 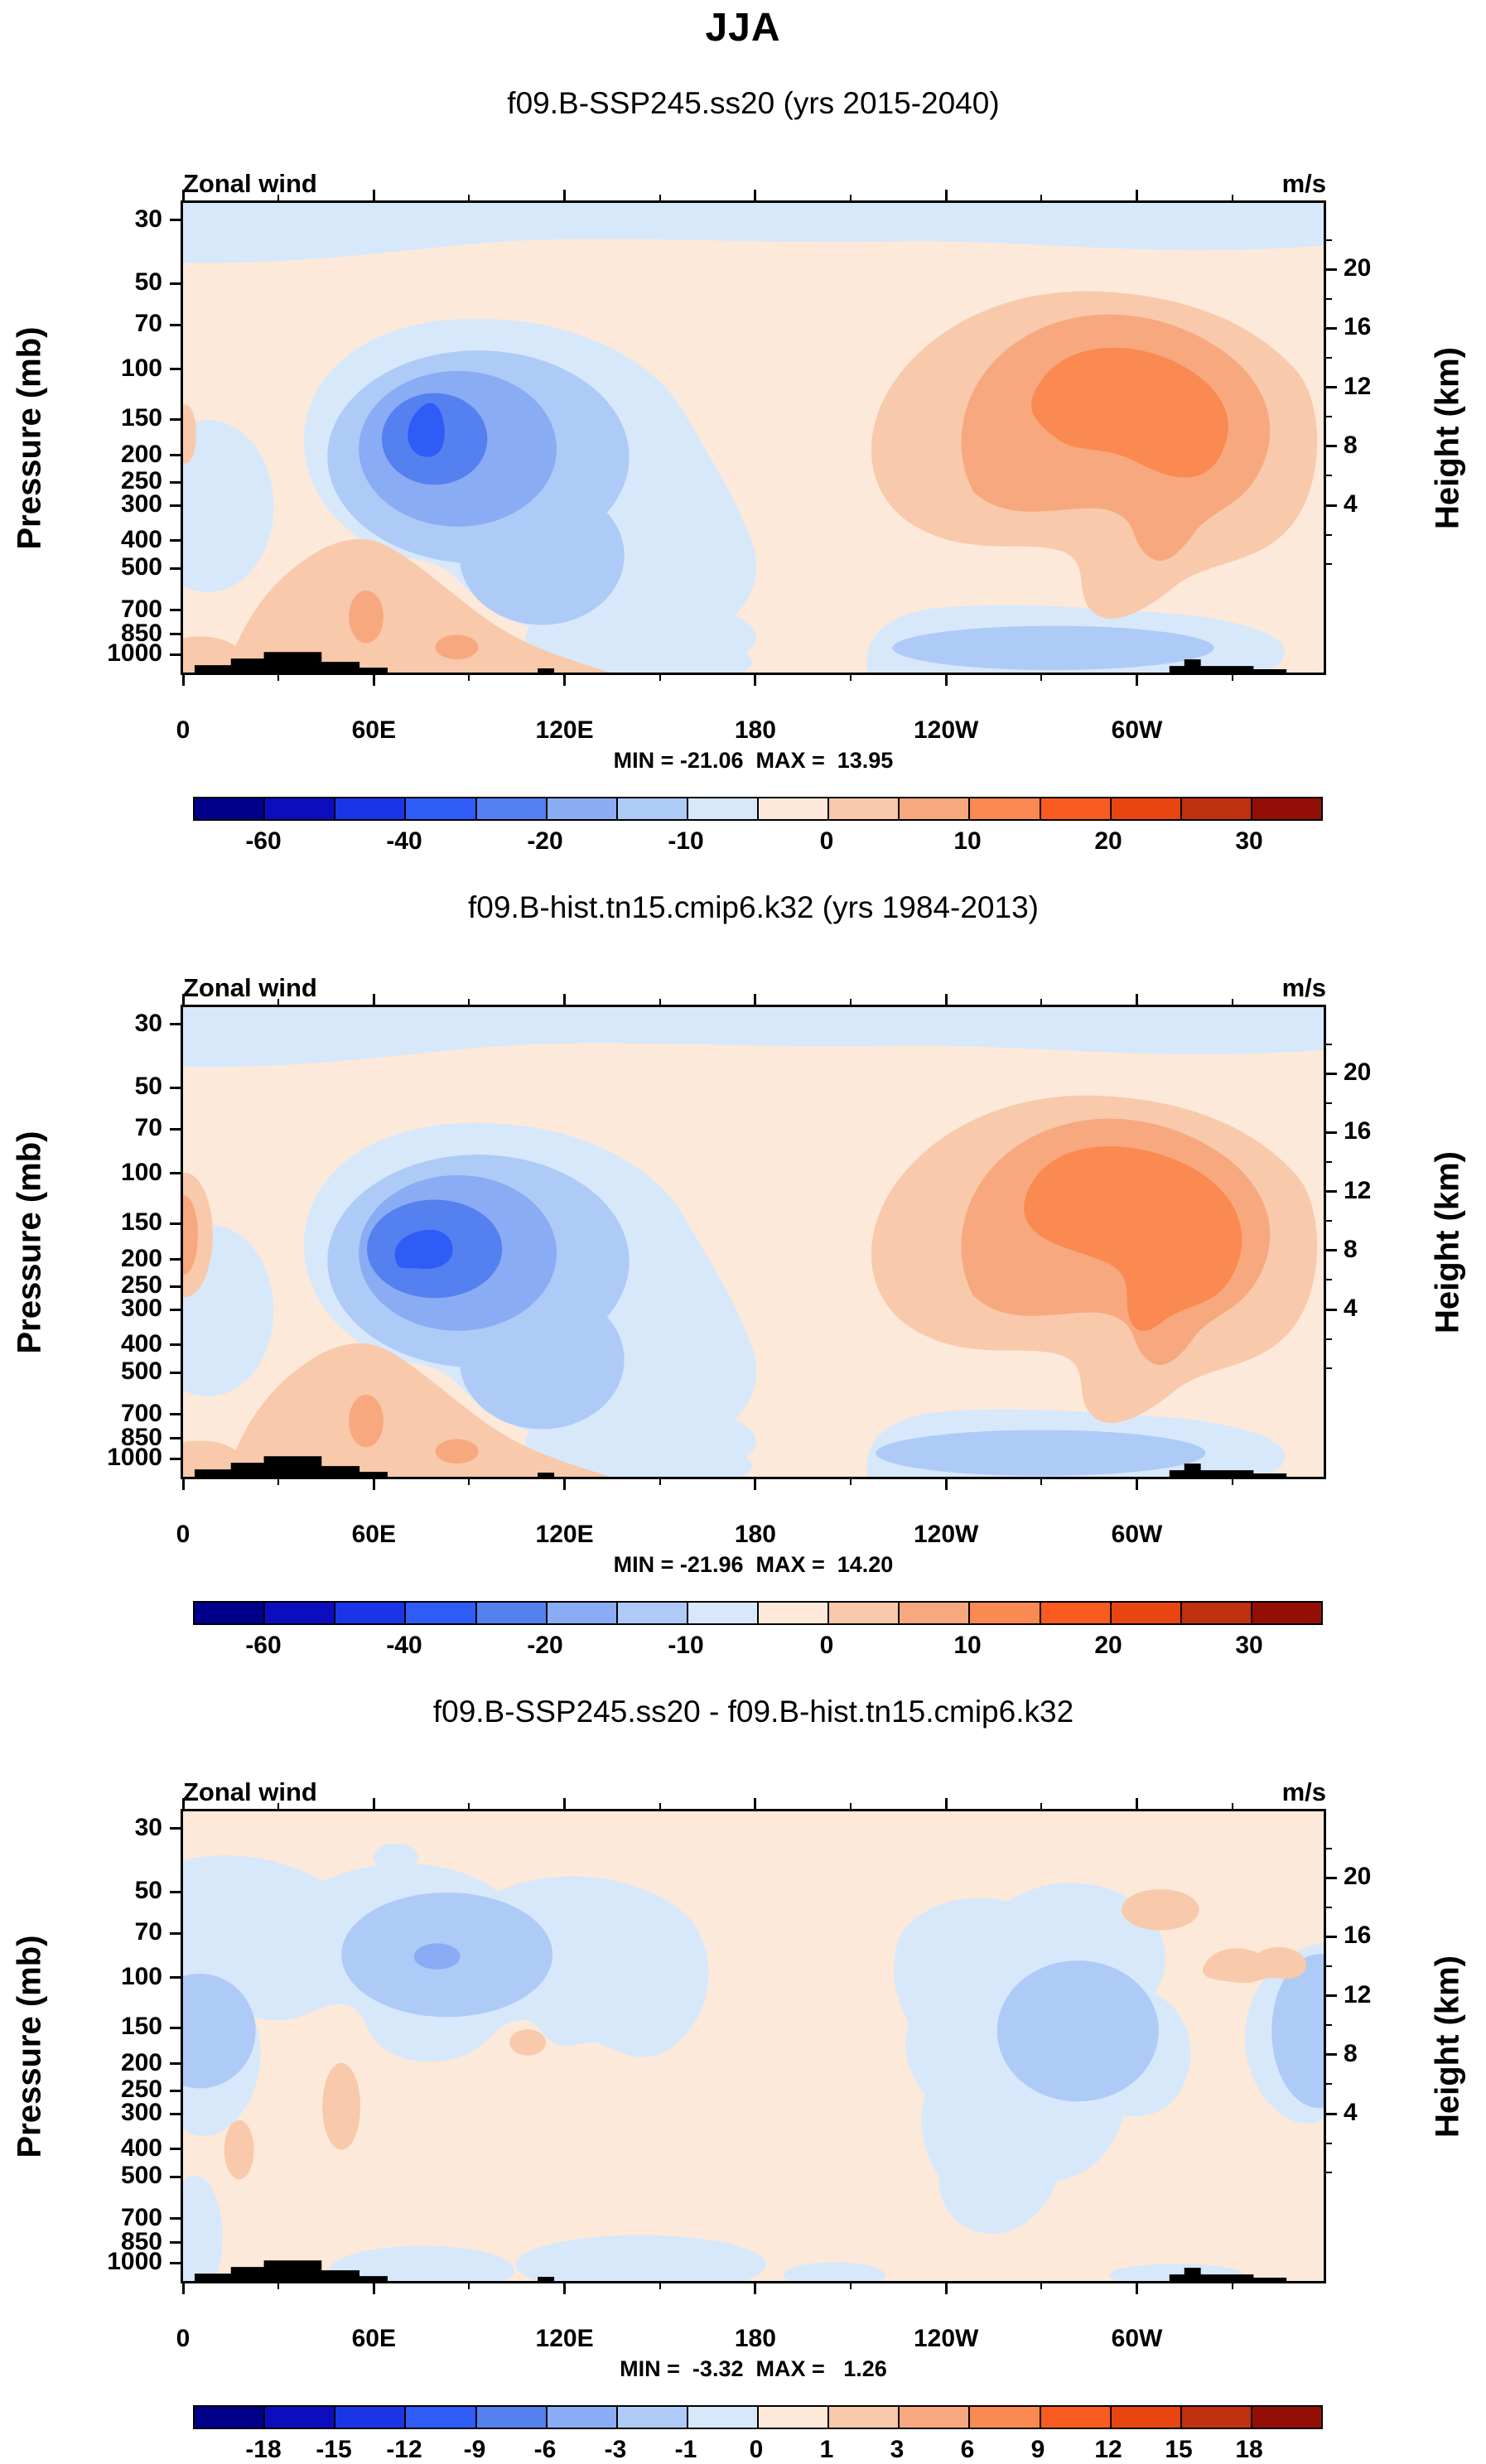 I want to click on contour-band-s12, so click(x=1129, y=412).